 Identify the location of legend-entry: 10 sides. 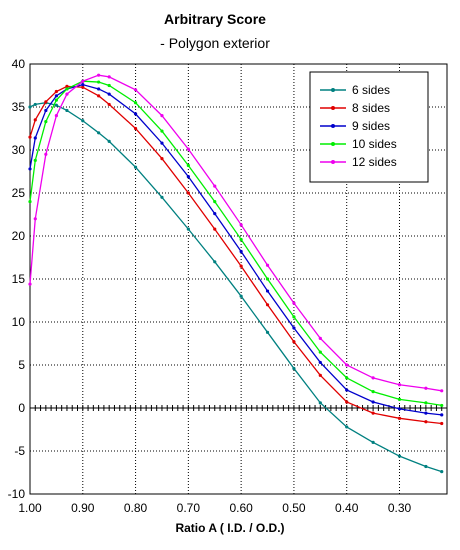
(358, 144).